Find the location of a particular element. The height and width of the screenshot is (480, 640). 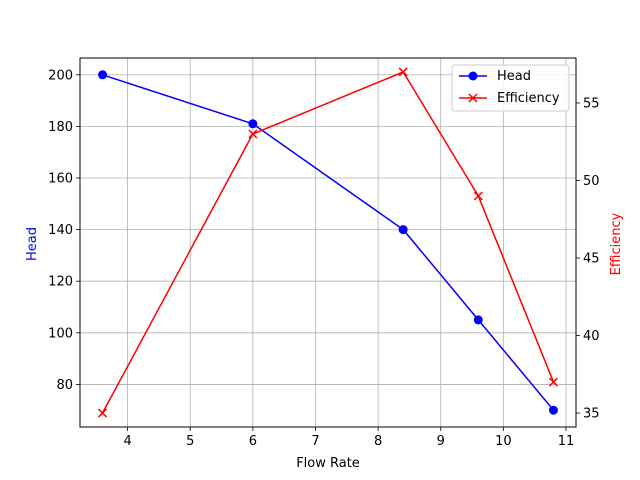

left-y-axis-ticks: 80 100 120 140 160 180 200 is located at coordinates (64, 230).